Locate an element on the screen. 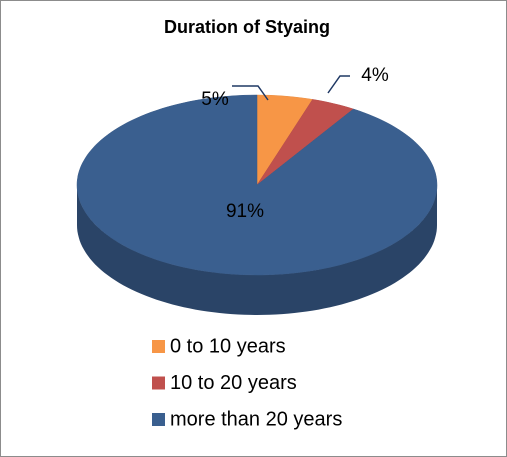 The height and width of the screenshot is (457, 507). data-label: 4% is located at coordinates (375, 75).